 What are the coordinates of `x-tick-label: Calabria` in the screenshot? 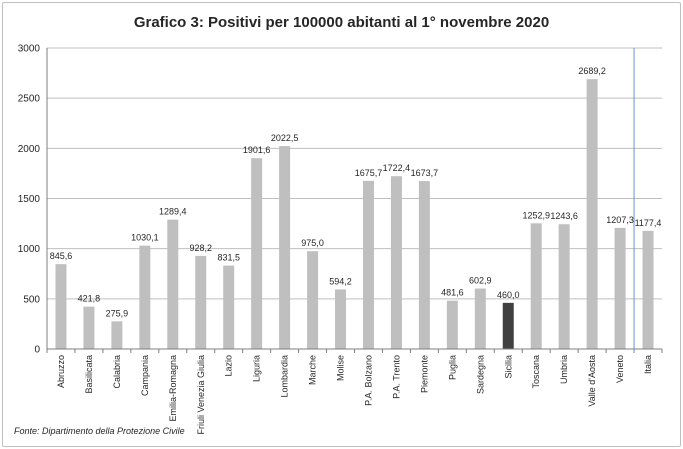 It's located at (117, 372).